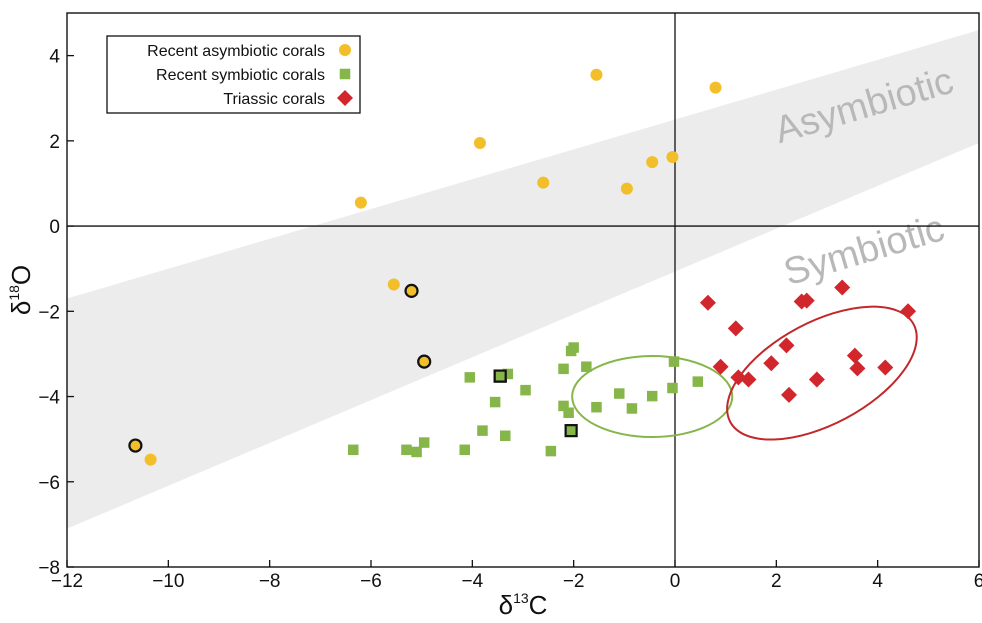  What do you see at coordinates (274, 99) in the screenshot?
I see `legend-label: Triassic corals` at bounding box center [274, 99].